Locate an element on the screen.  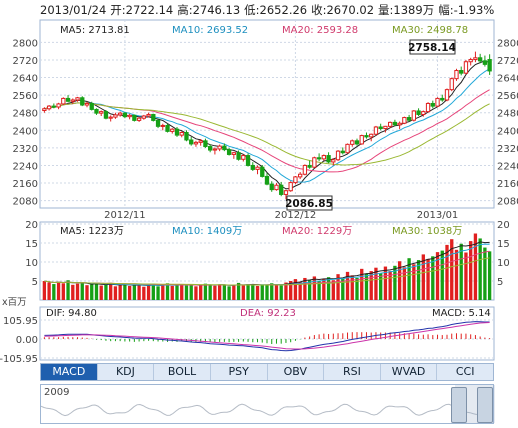
tab-rsi: RSI is located at coordinates (352, 372).